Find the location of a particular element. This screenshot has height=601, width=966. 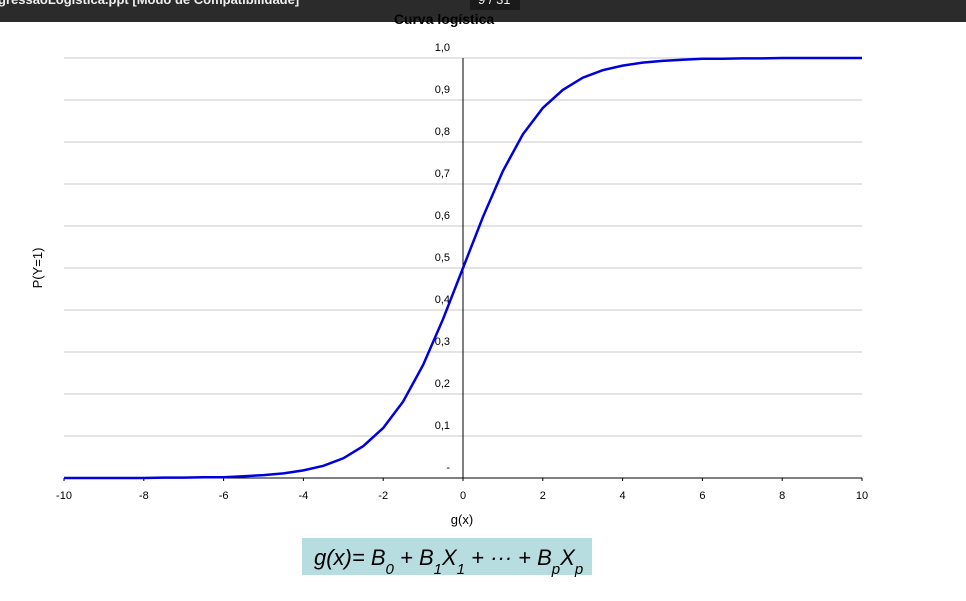

x-tick-label: 10 is located at coordinates (862, 496).